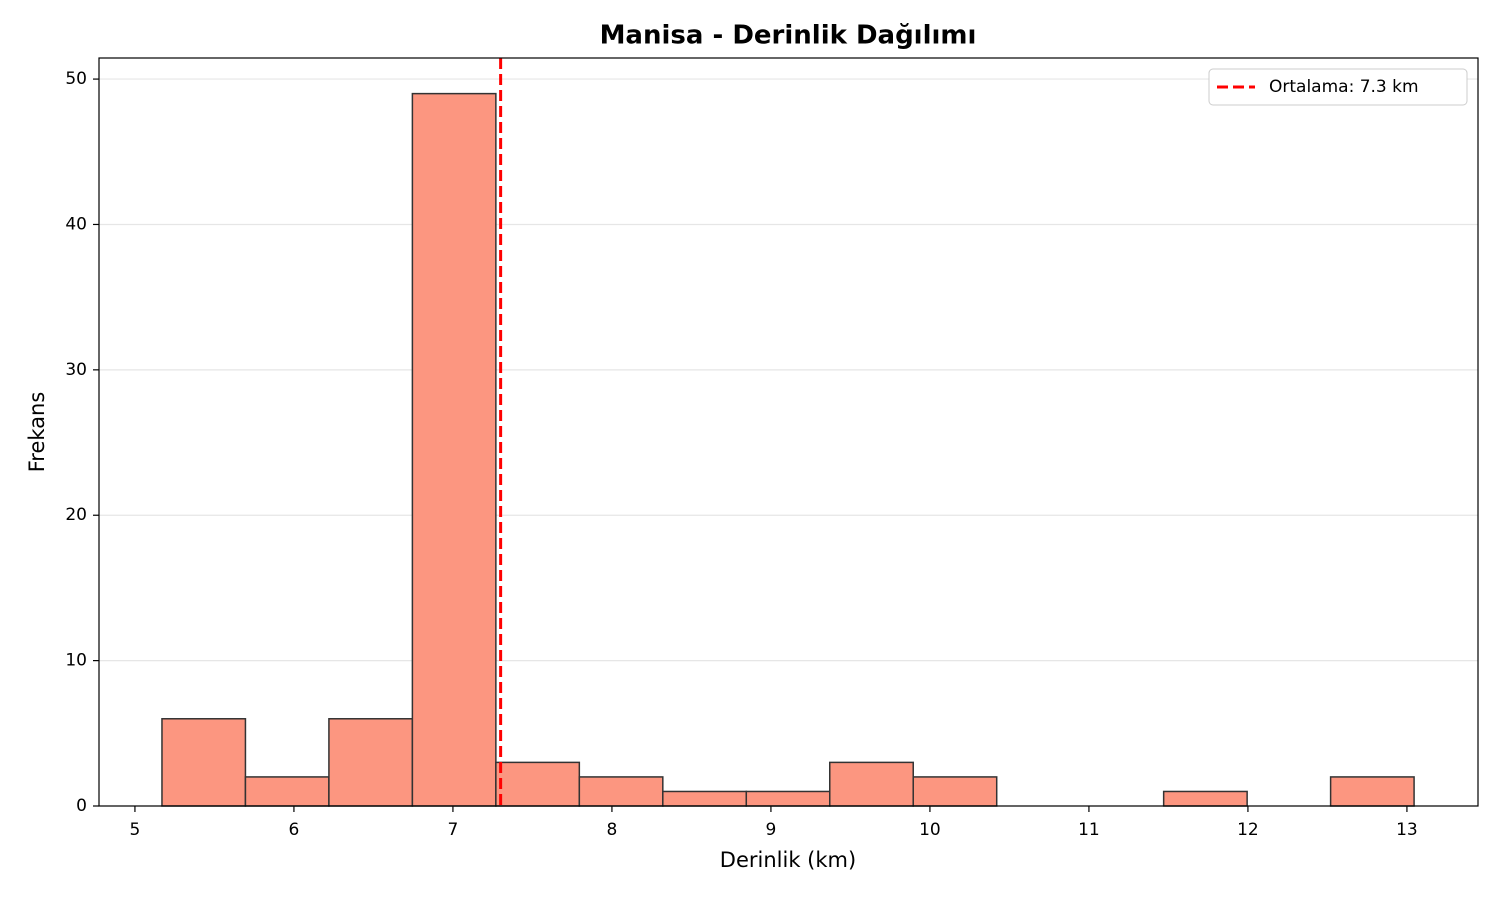 Image resolution: width=1500 pixels, height=900 pixels. What do you see at coordinates (1248, 830) in the screenshot?
I see `x-tick-label: 12` at bounding box center [1248, 830].